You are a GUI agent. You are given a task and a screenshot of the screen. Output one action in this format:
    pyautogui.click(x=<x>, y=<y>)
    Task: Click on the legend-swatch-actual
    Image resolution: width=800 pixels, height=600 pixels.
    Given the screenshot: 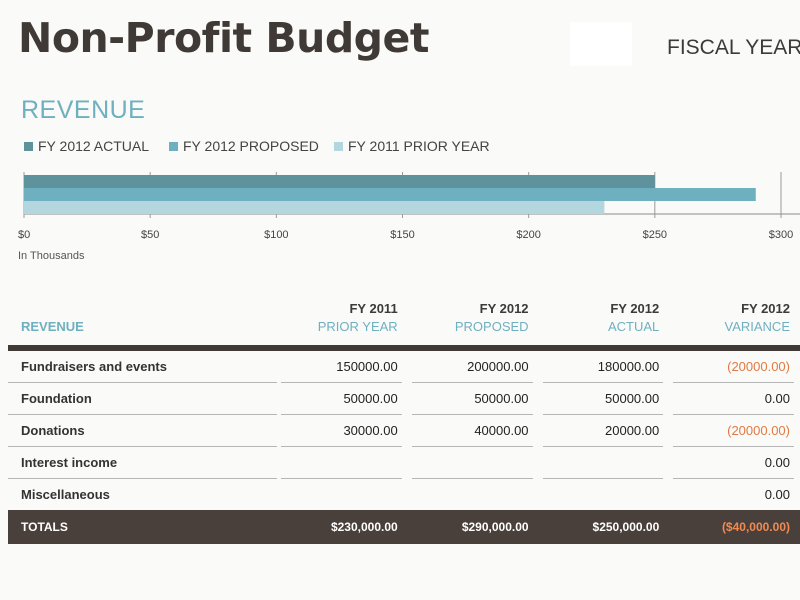 What is the action you would take?
    pyautogui.click(x=28, y=146)
    